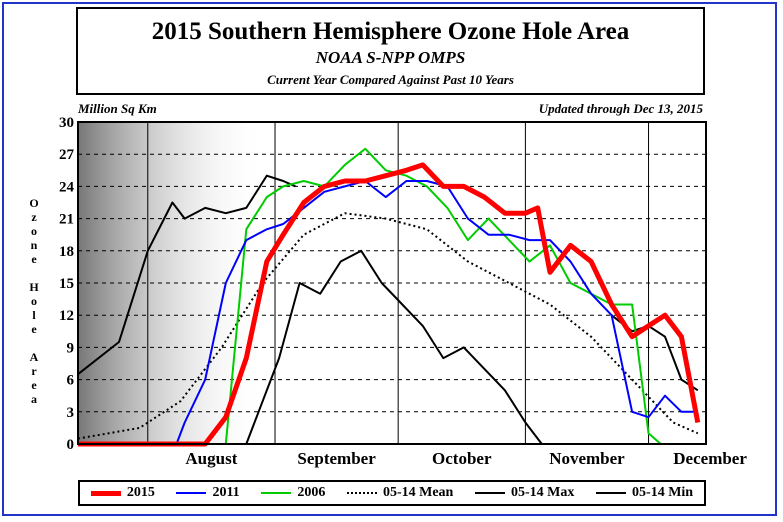 This screenshot has height=522, width=783. I want to click on legend: 2015 2011 2006 05-14 Mean 05-14 Max 05-14 Min, so click(392, 493).